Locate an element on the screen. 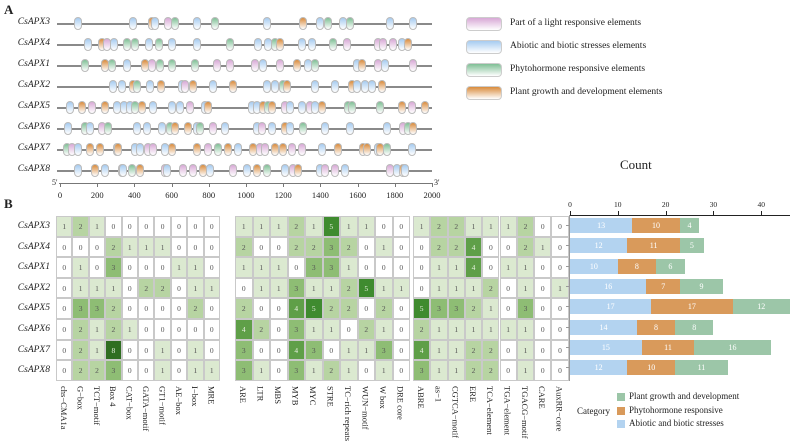 This screenshot has height=445, width=790. legend-label: Part of a light responsive elements is located at coordinates (576, 23).